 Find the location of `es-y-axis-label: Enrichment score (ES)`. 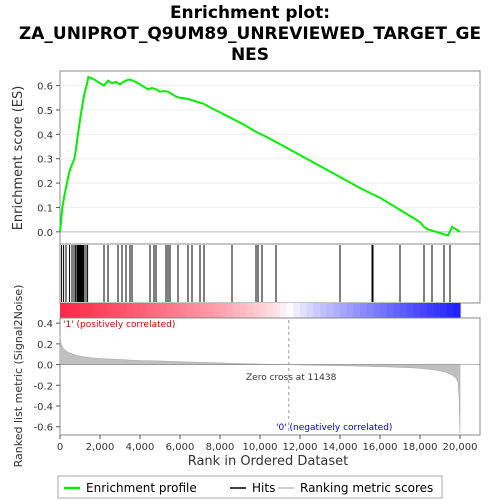

es-y-axis-label: Enrichment score (ES) is located at coordinates (18, 158).